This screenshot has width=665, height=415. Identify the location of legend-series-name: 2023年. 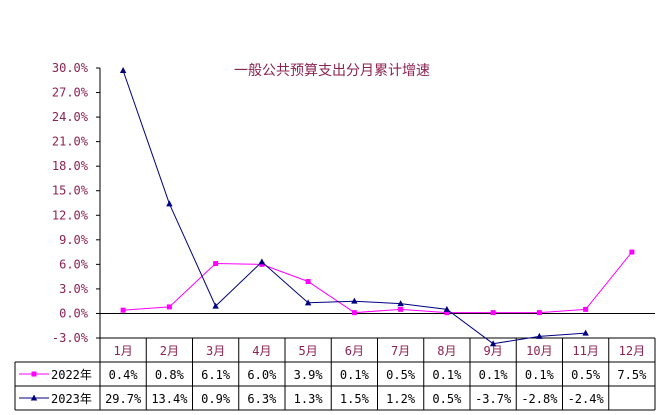
(71, 399).